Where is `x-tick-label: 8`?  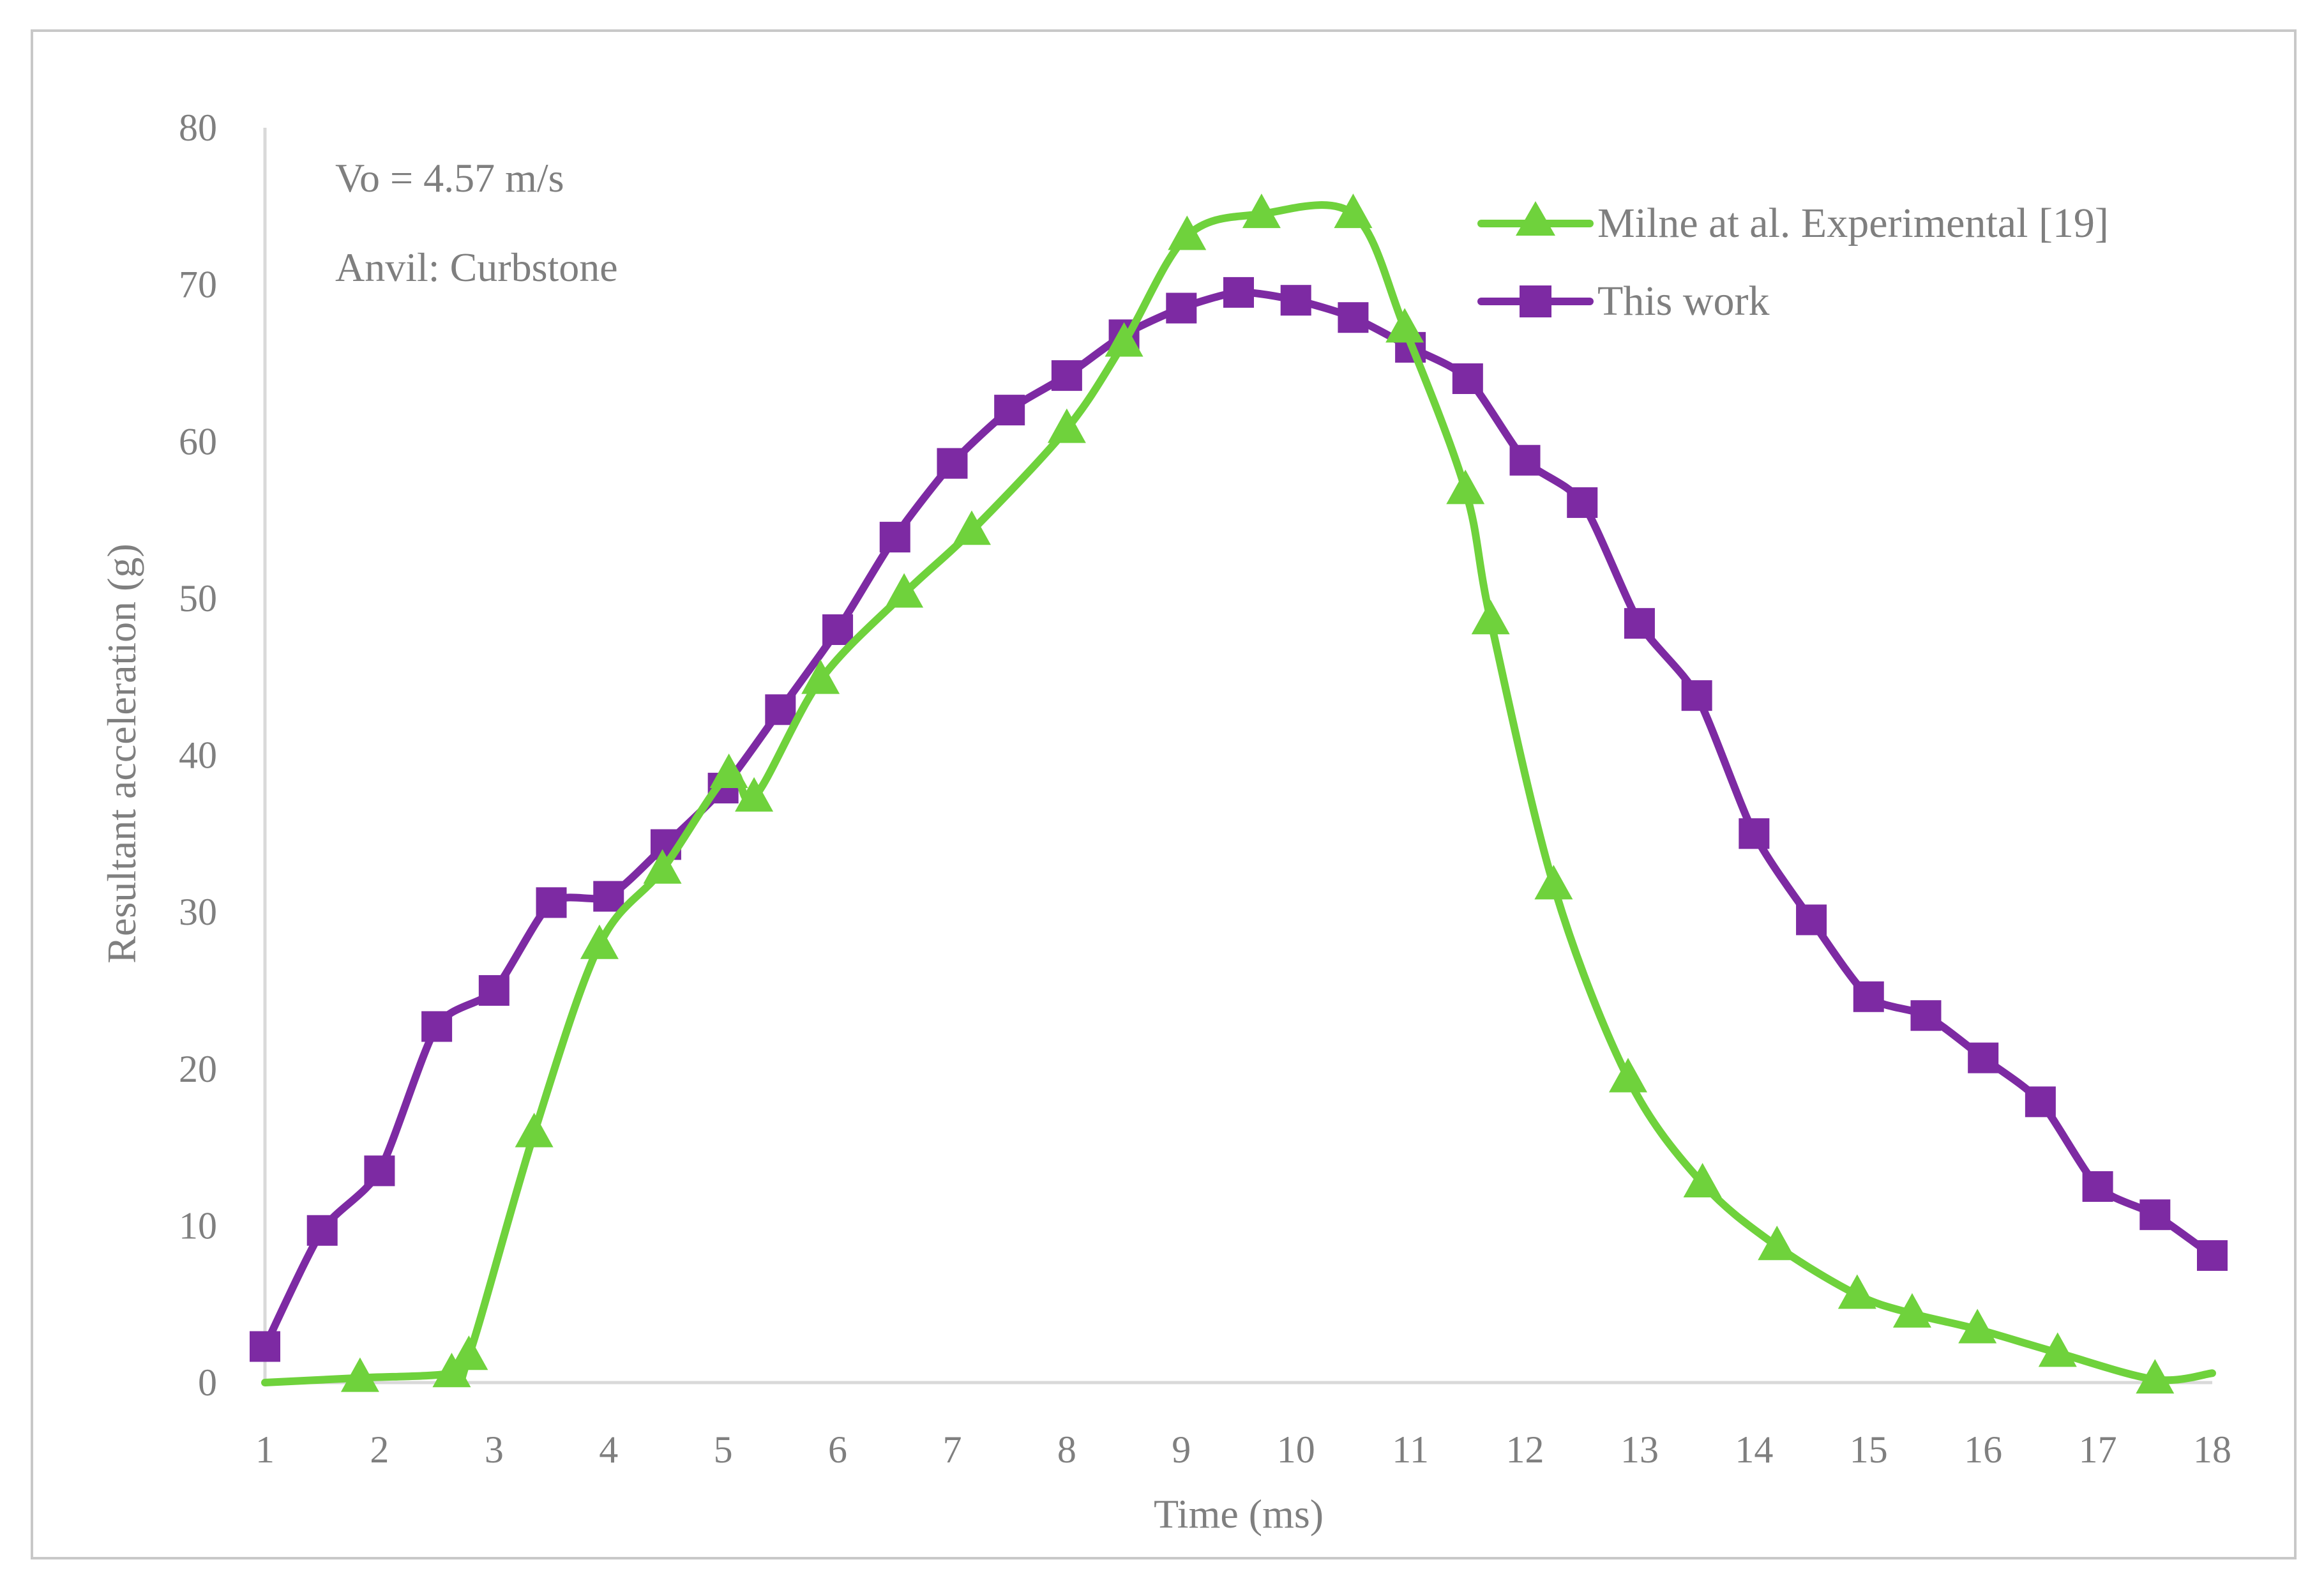 x-tick-label: 8 is located at coordinates (1066, 1450).